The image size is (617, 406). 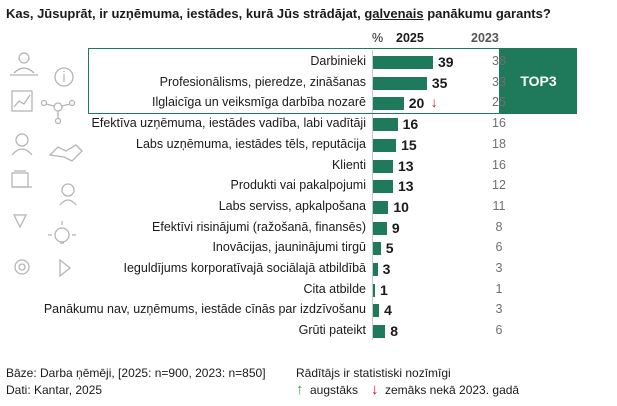 What do you see at coordinates (262, 81) in the screenshot?
I see `category-label: Profesionālisms, pieredze, zināšanas` at bounding box center [262, 81].